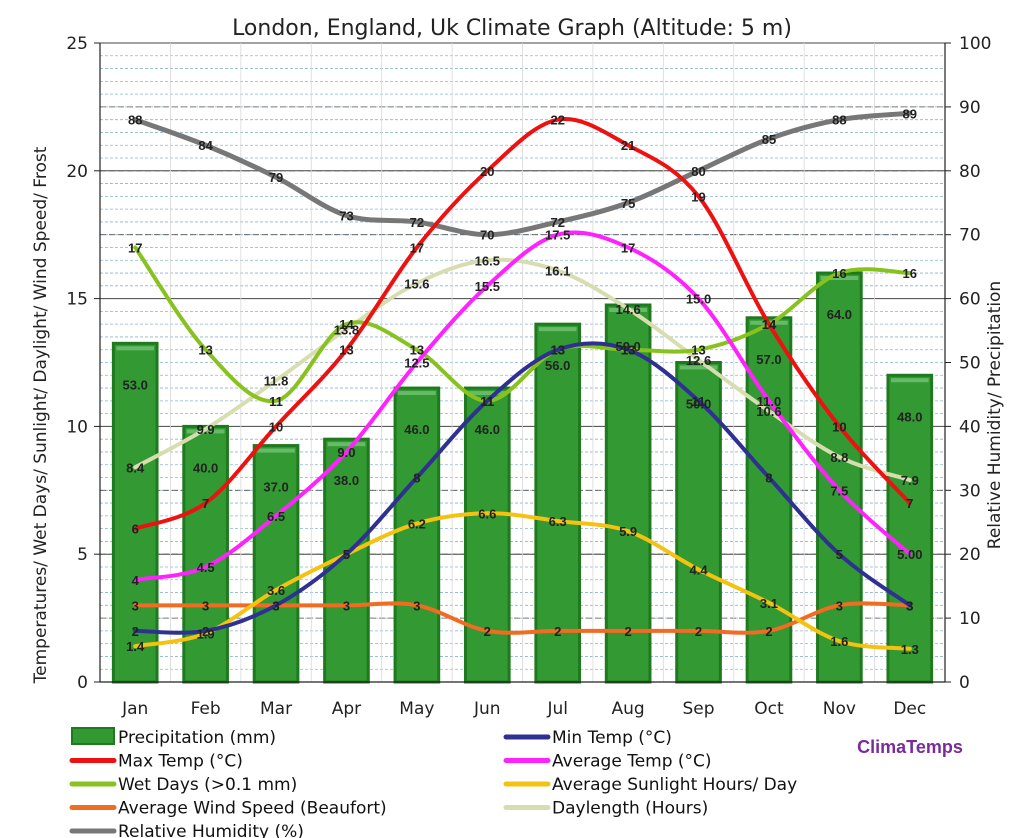 The image size is (1024, 838). I want to click on data-label: 6.5, so click(276, 516).